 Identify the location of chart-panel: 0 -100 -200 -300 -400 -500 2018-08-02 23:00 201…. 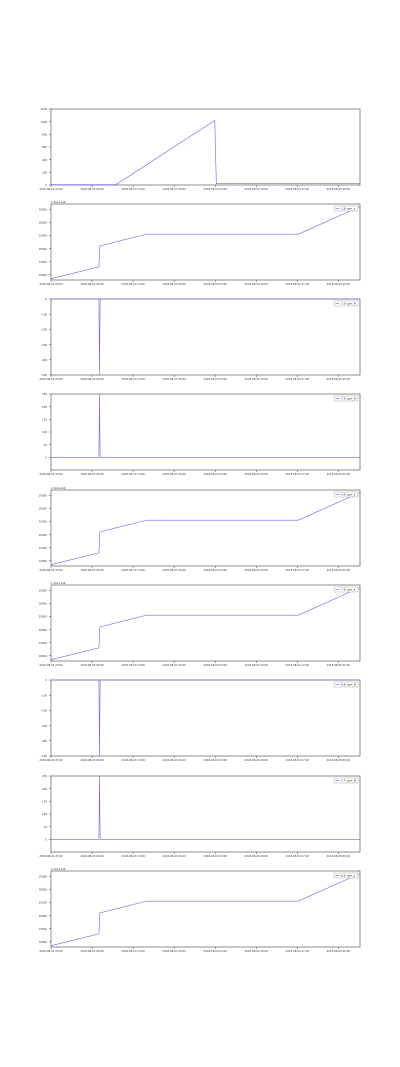
(200, 721).